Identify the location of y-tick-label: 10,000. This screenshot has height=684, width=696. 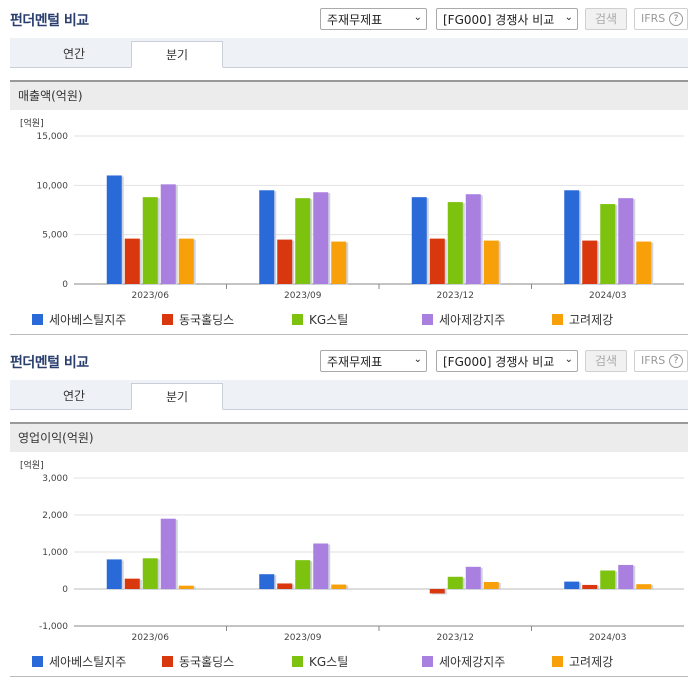
(53, 186).